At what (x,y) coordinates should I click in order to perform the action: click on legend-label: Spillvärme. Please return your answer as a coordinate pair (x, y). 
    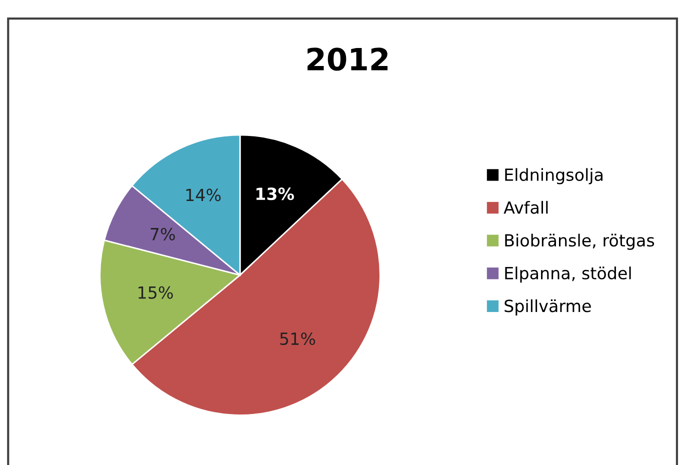
    Looking at the image, I should click on (547, 307).